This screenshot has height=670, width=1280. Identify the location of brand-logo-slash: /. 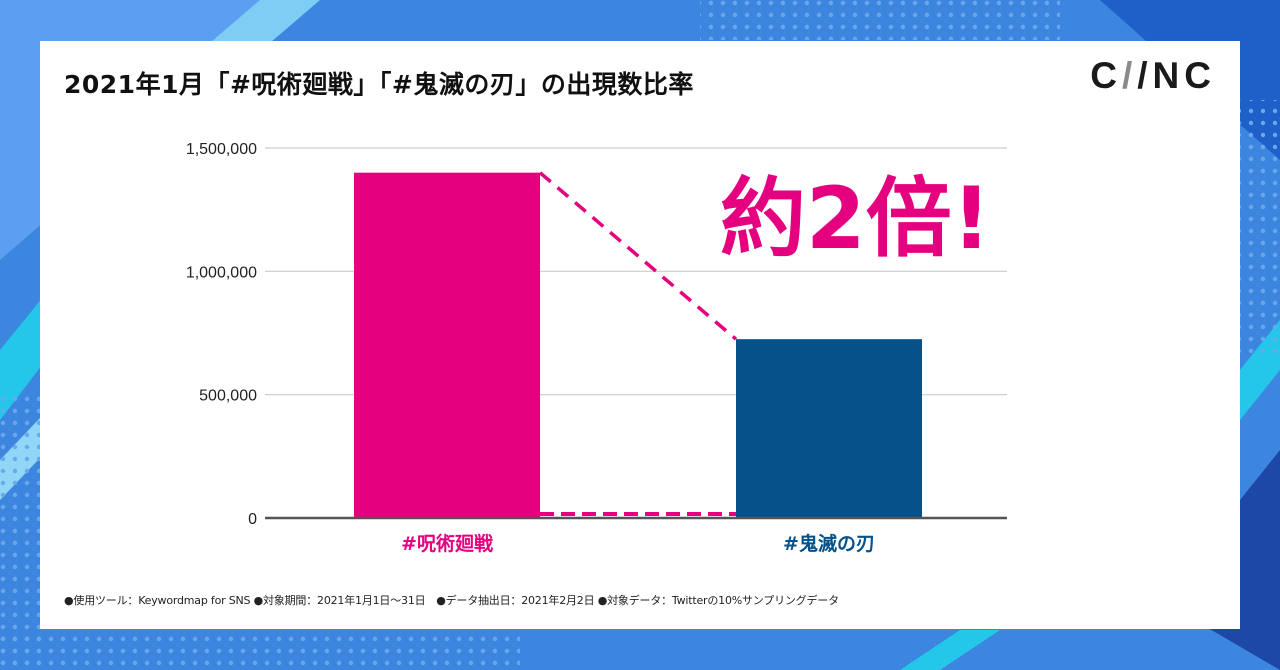
(1129, 75).